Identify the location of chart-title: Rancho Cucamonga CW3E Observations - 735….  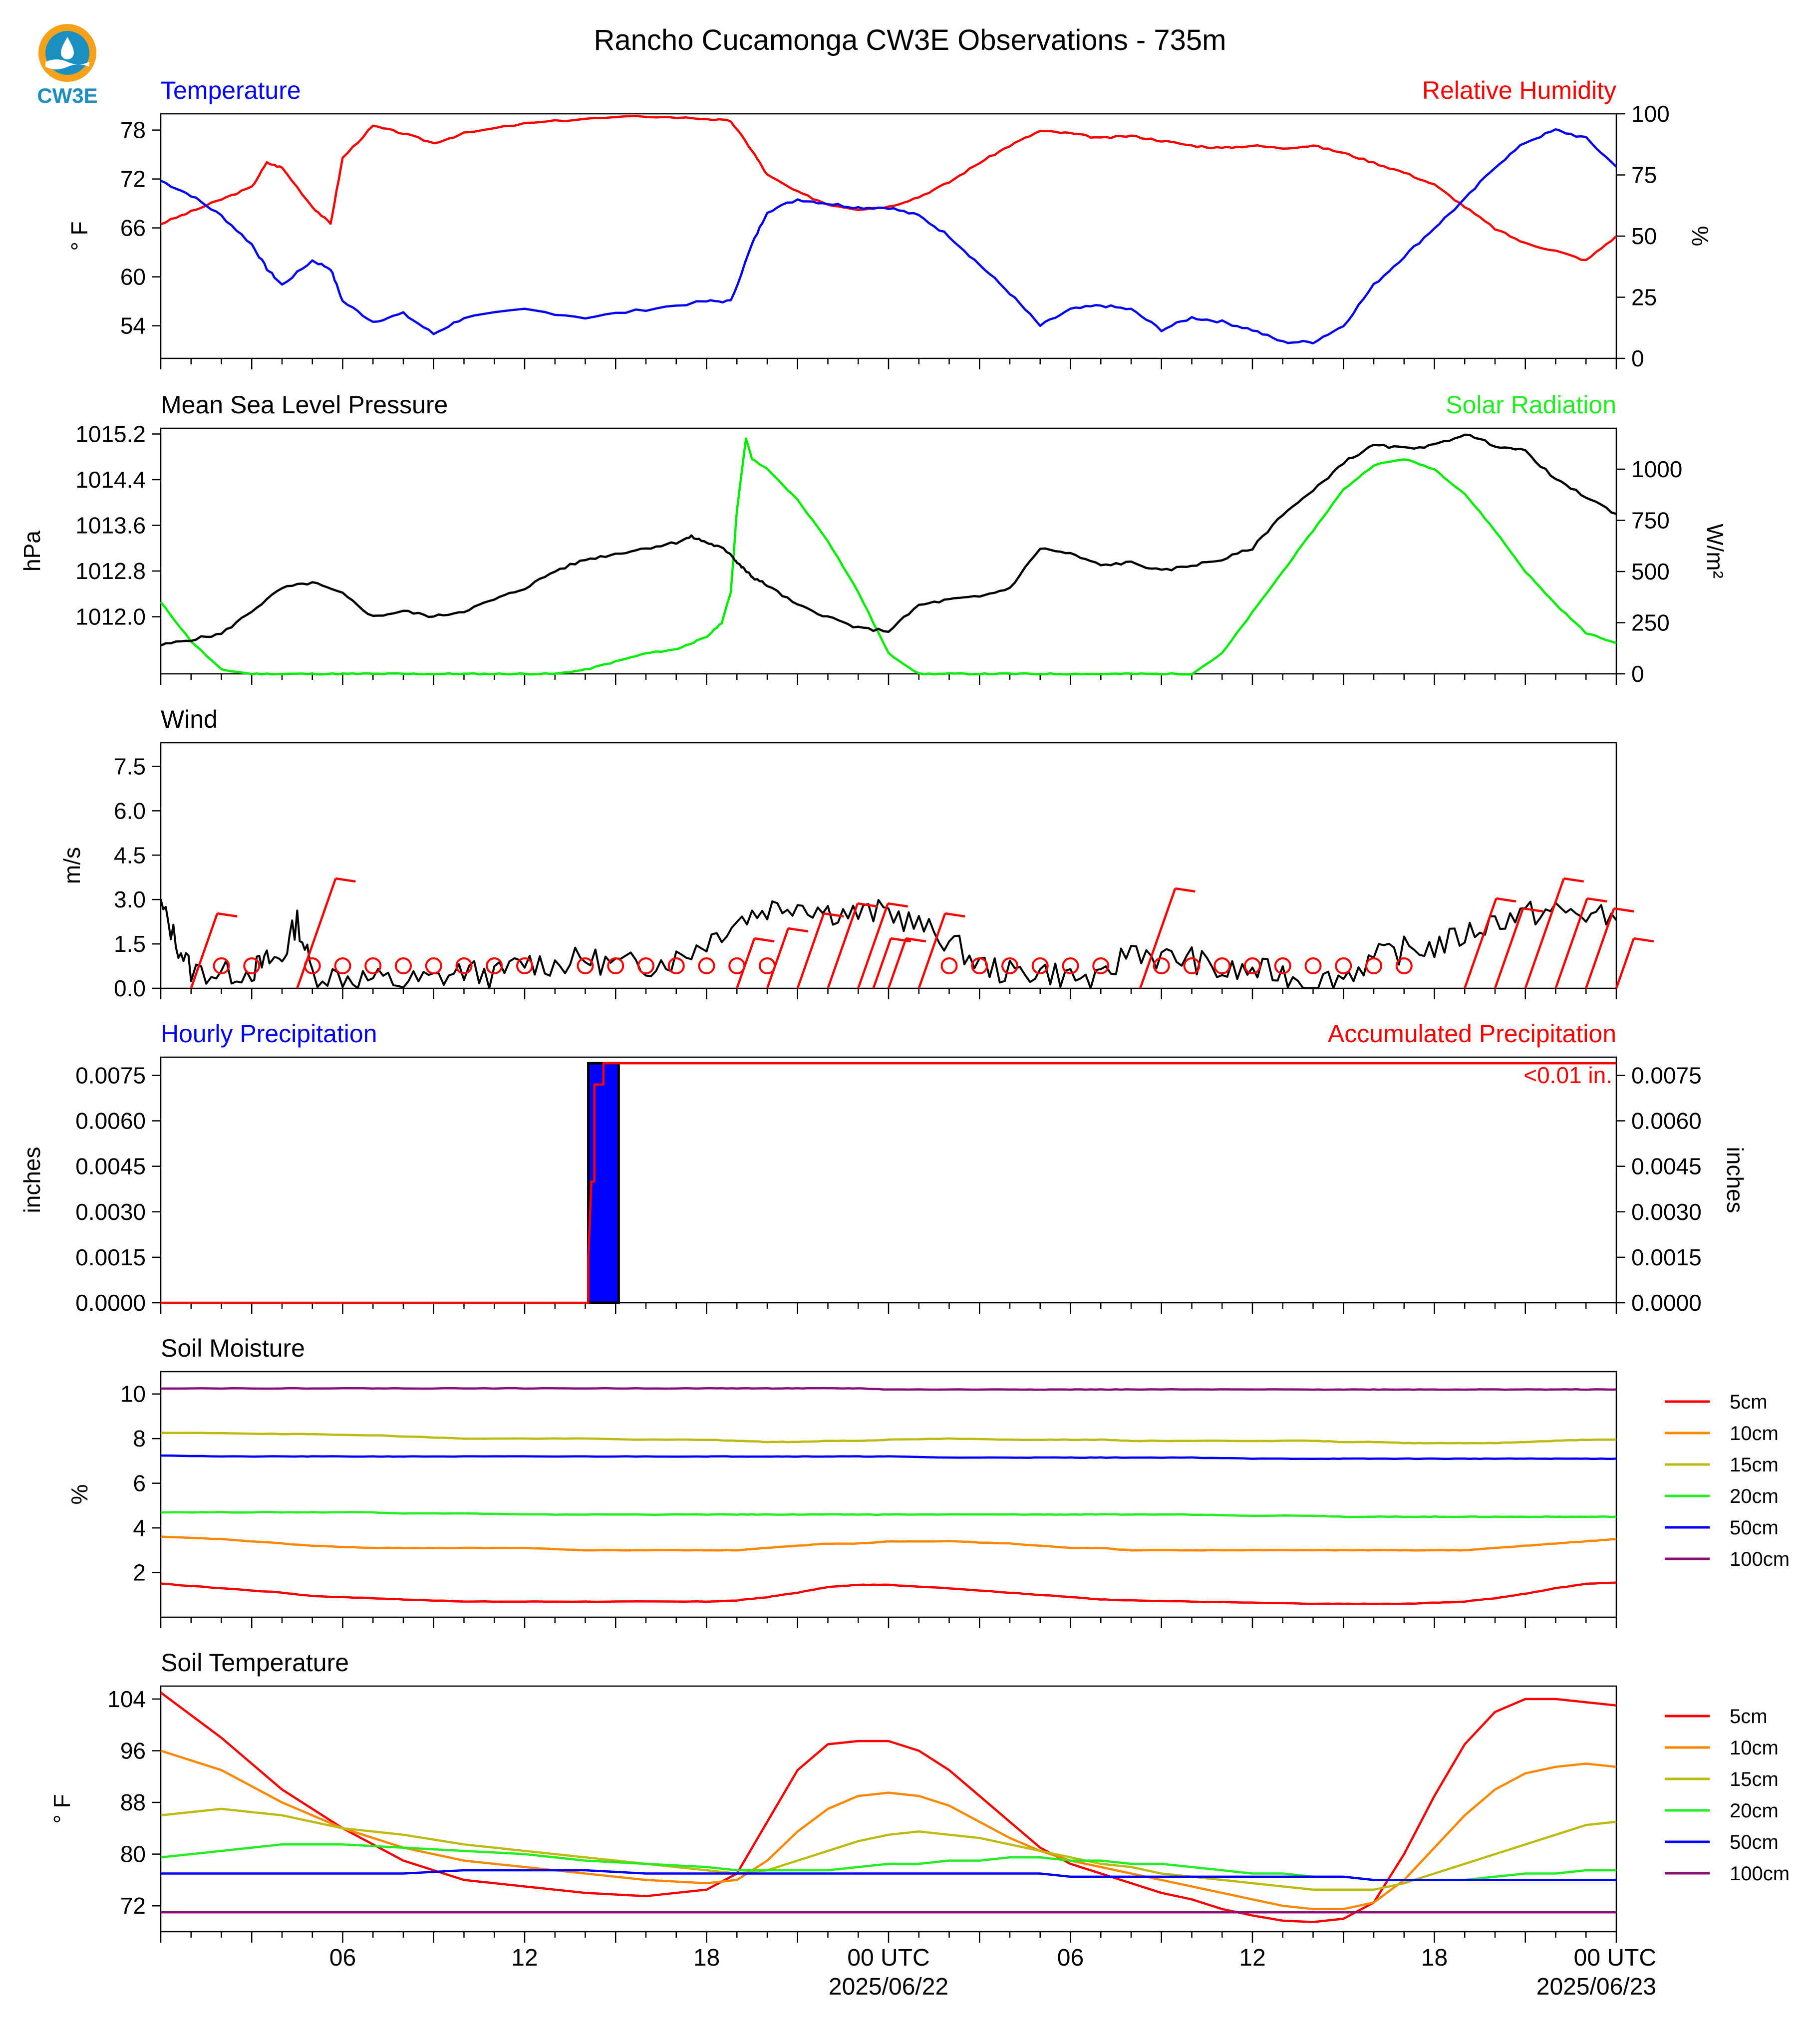
(910, 40).